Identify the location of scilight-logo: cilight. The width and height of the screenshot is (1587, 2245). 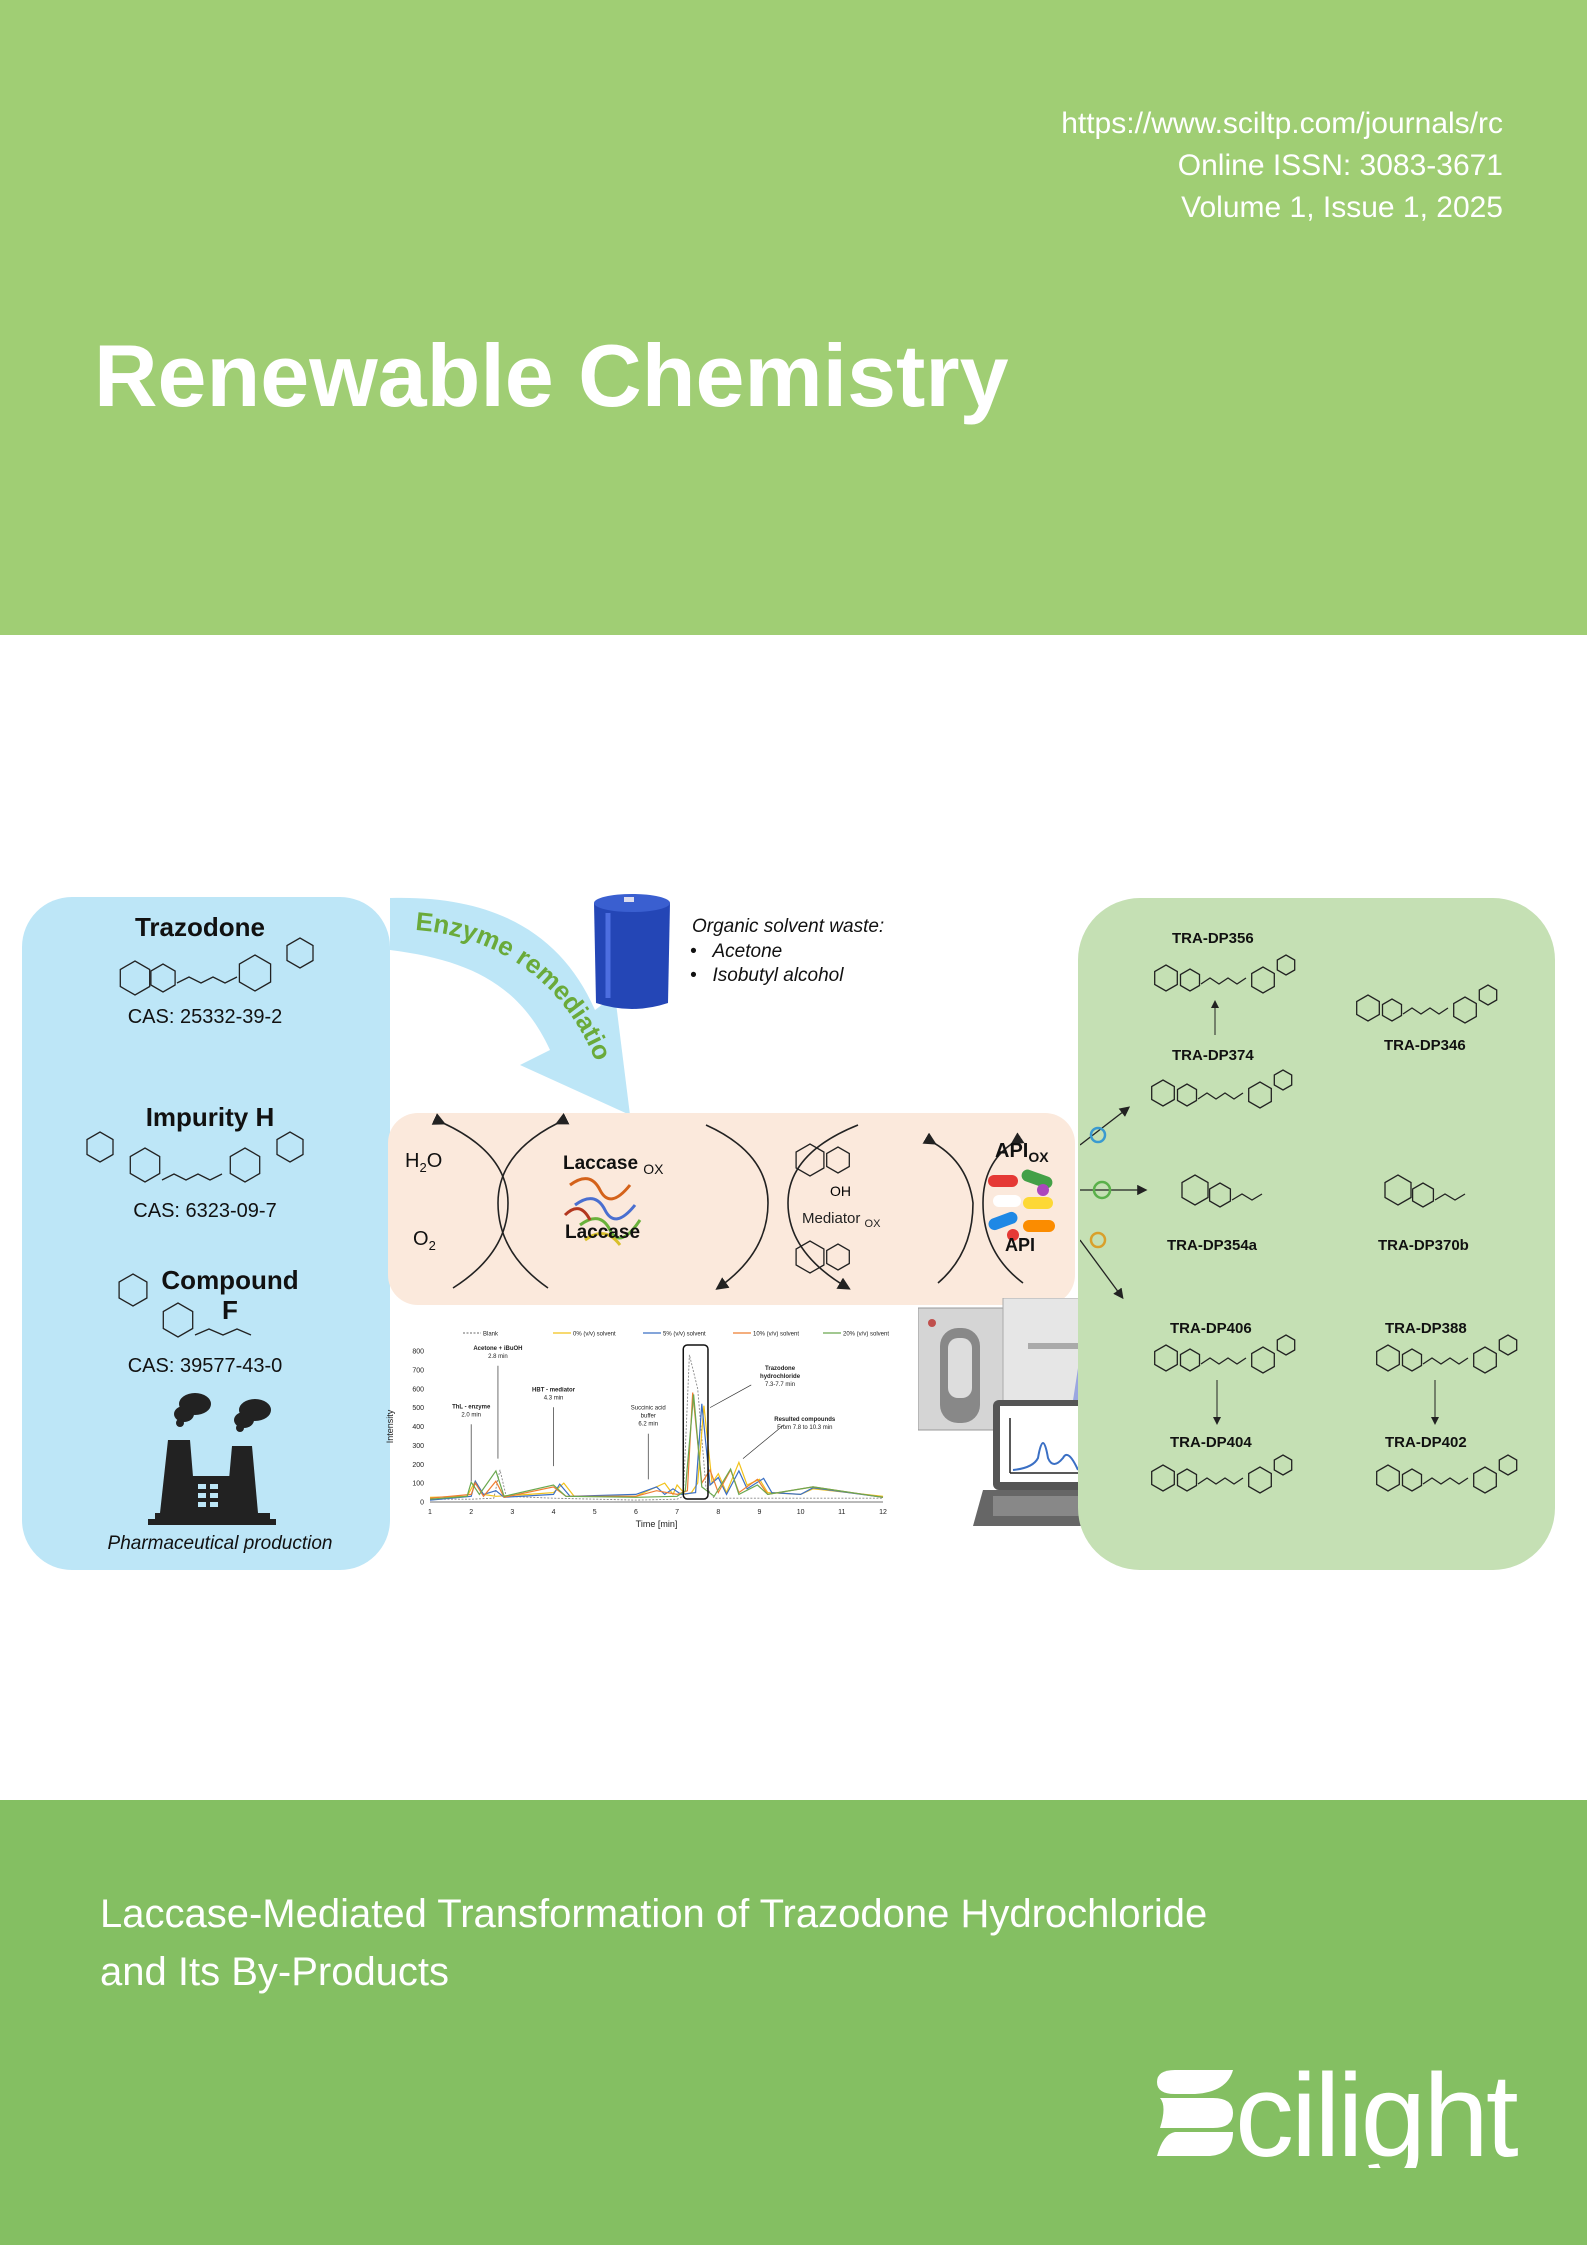
(1339, 2113).